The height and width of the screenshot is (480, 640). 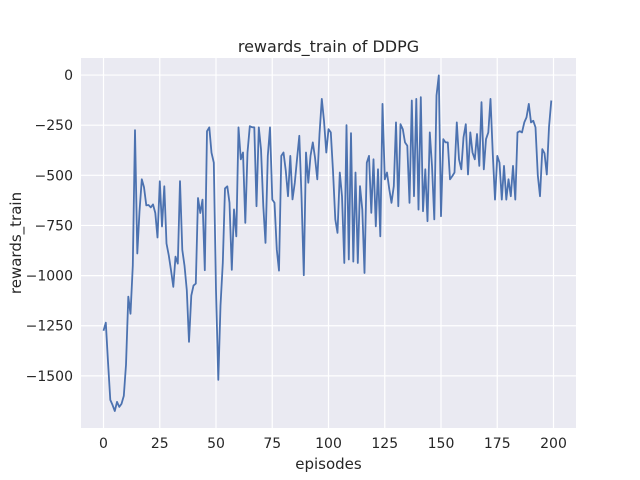 I want to click on y-axis-label: rewards_train, so click(x=16, y=243).